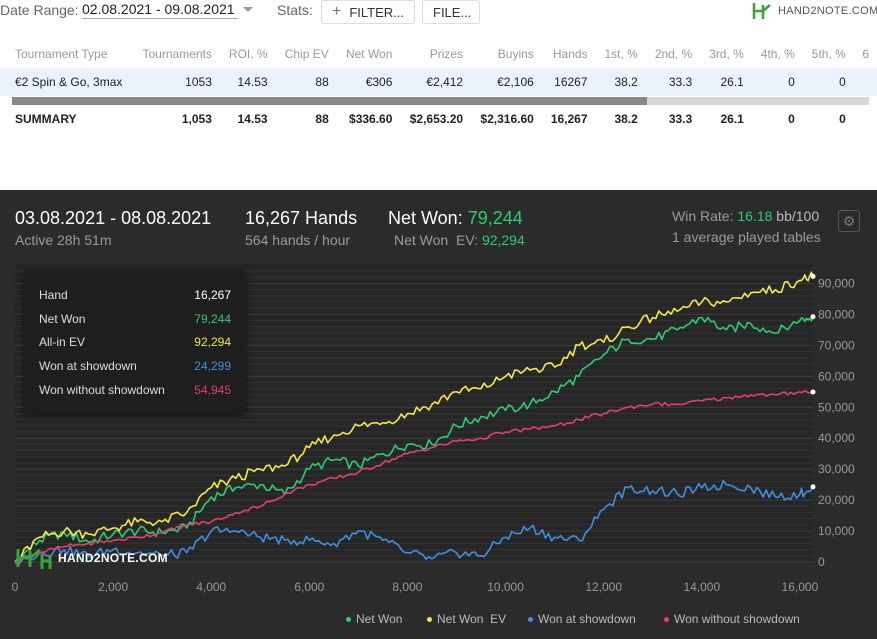 The image size is (877, 639). Describe the element at coordinates (407, 587) in the screenshot. I see `x-tick-label: 8,000` at that location.